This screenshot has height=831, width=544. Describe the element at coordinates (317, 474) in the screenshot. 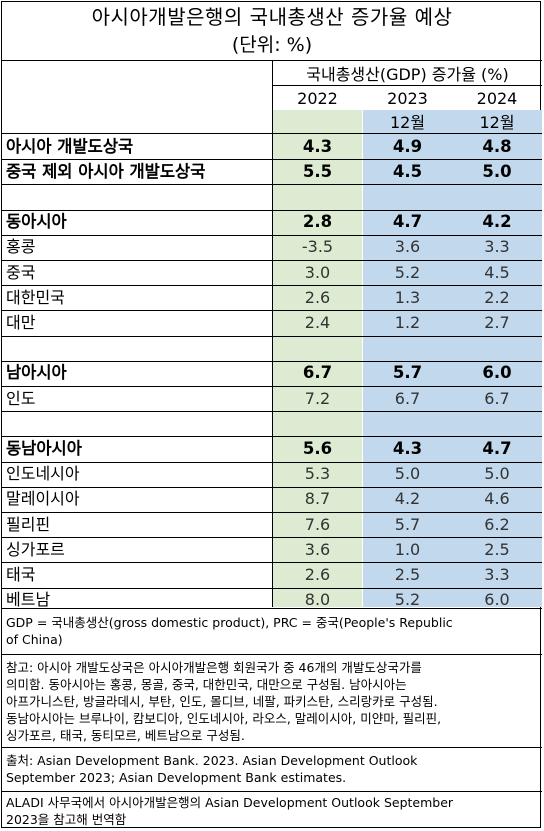

I see `value-cell: 5.3` at that location.